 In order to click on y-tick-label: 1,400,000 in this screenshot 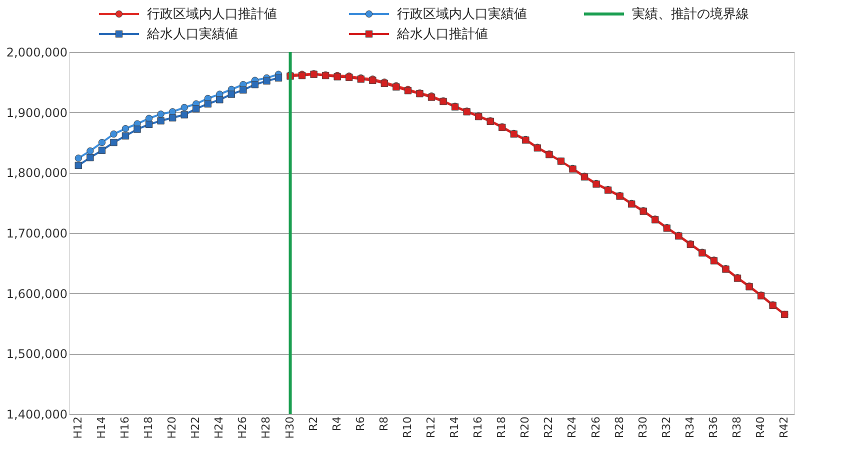, I will do `click(37, 415)`.